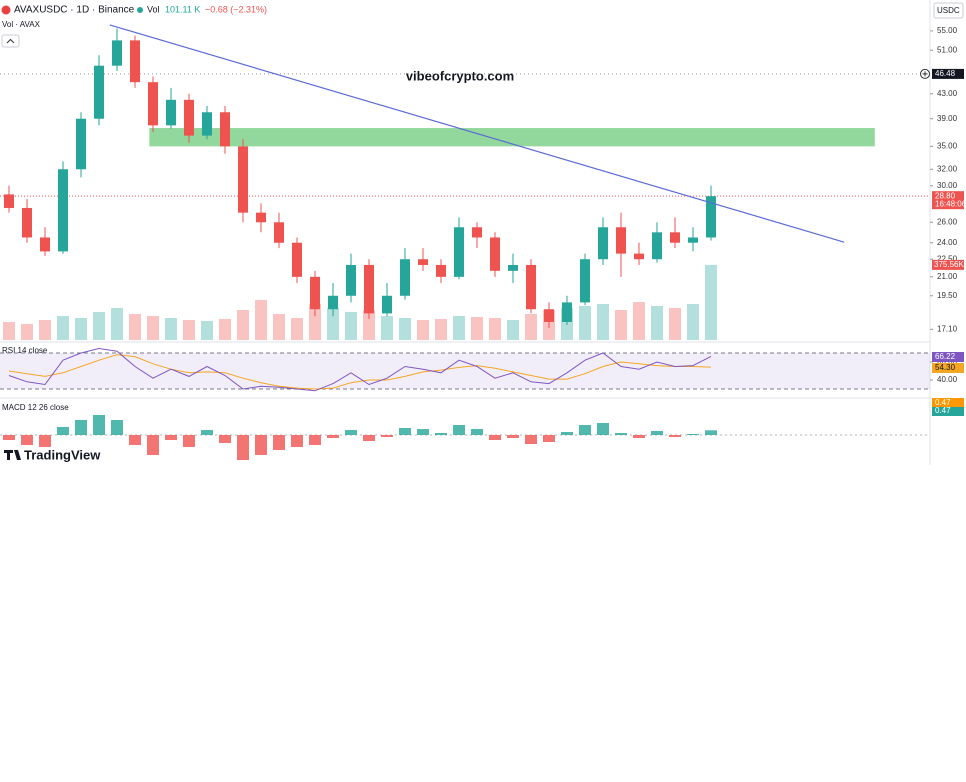 The height and width of the screenshot is (782, 966). What do you see at coordinates (947, 242) in the screenshot?
I see `y-tick-label: 24.00` at bounding box center [947, 242].